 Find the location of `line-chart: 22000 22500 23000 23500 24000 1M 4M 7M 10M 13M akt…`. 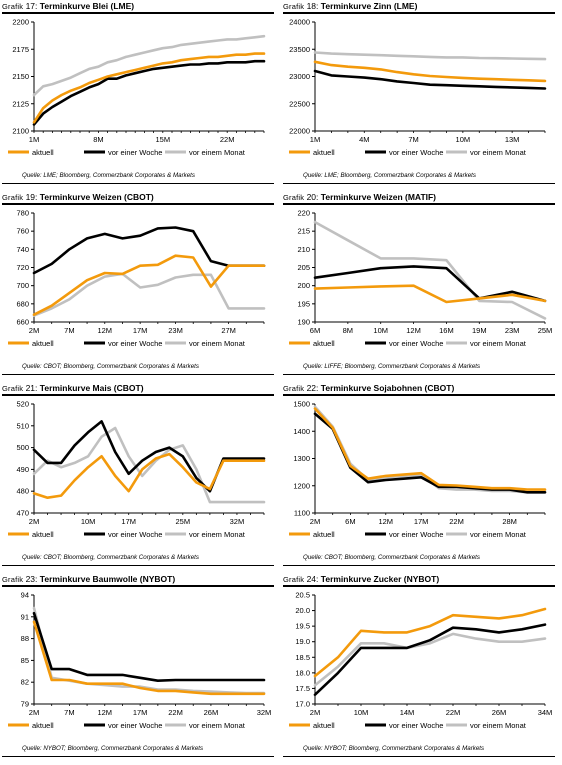

line-chart: 22000 22500 23000 23500 24000 1M 4M 7M 10M 13M akt… is located at coordinates (418, 87).